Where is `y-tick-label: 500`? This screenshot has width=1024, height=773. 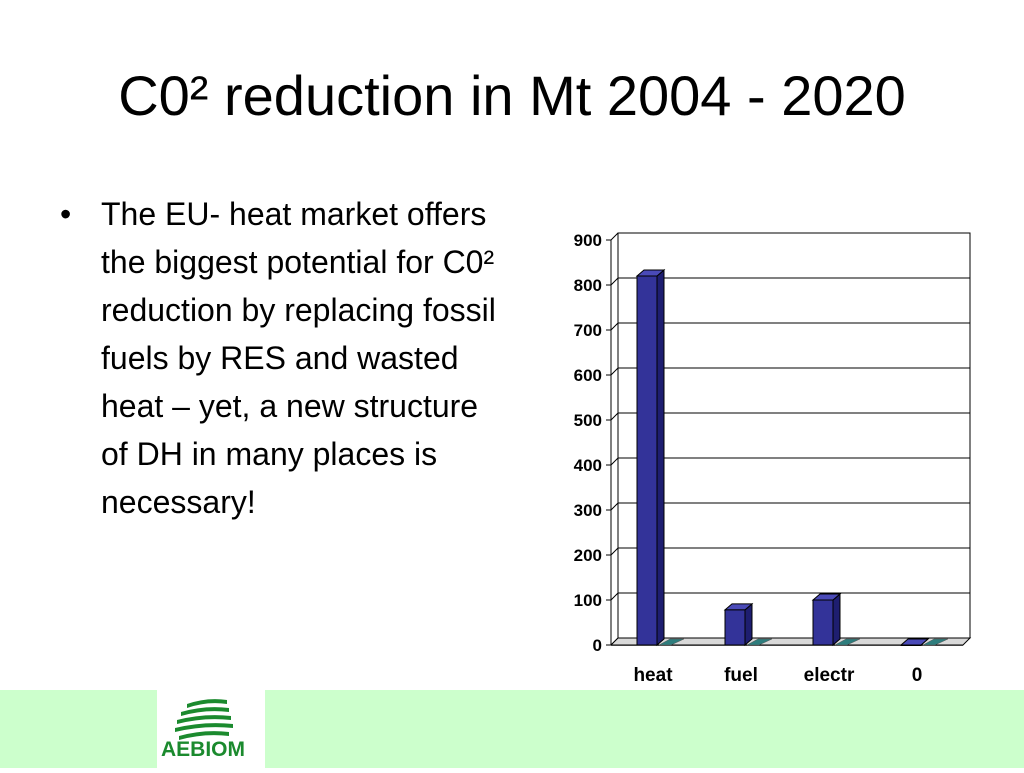
y-tick-label: 500 is located at coordinates (588, 420).